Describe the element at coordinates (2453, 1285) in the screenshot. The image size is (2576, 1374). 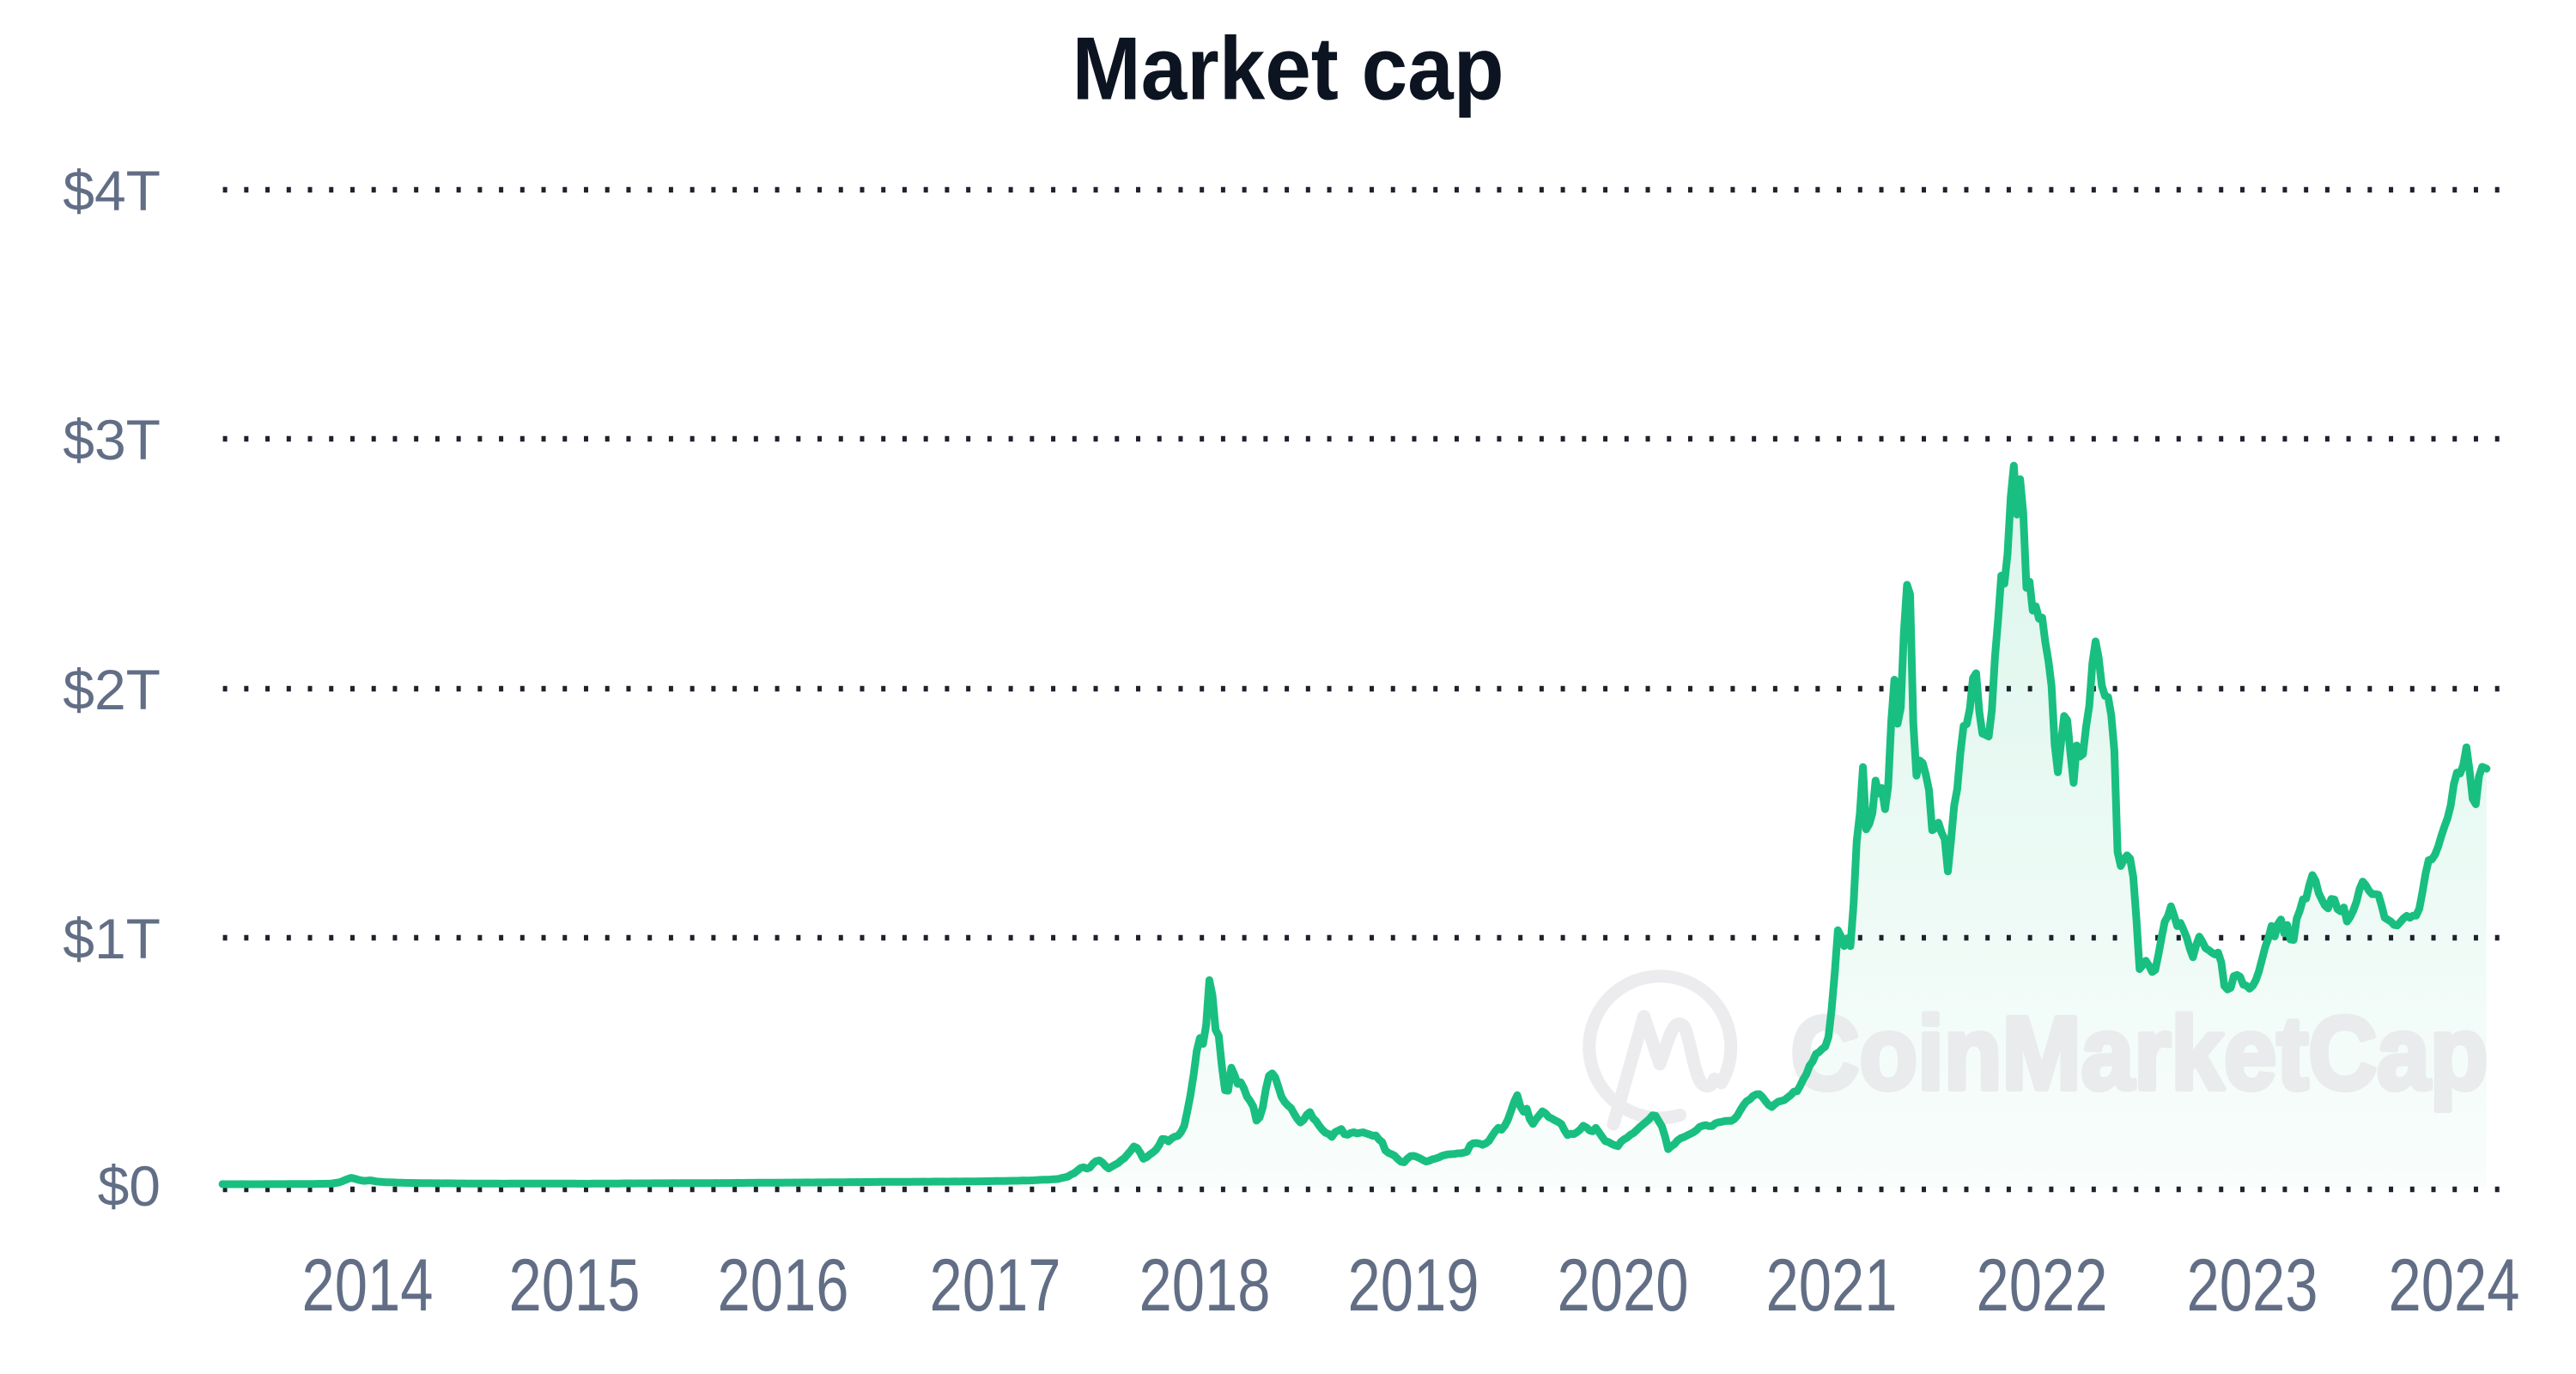
I see `svg-text: 2024` at that location.